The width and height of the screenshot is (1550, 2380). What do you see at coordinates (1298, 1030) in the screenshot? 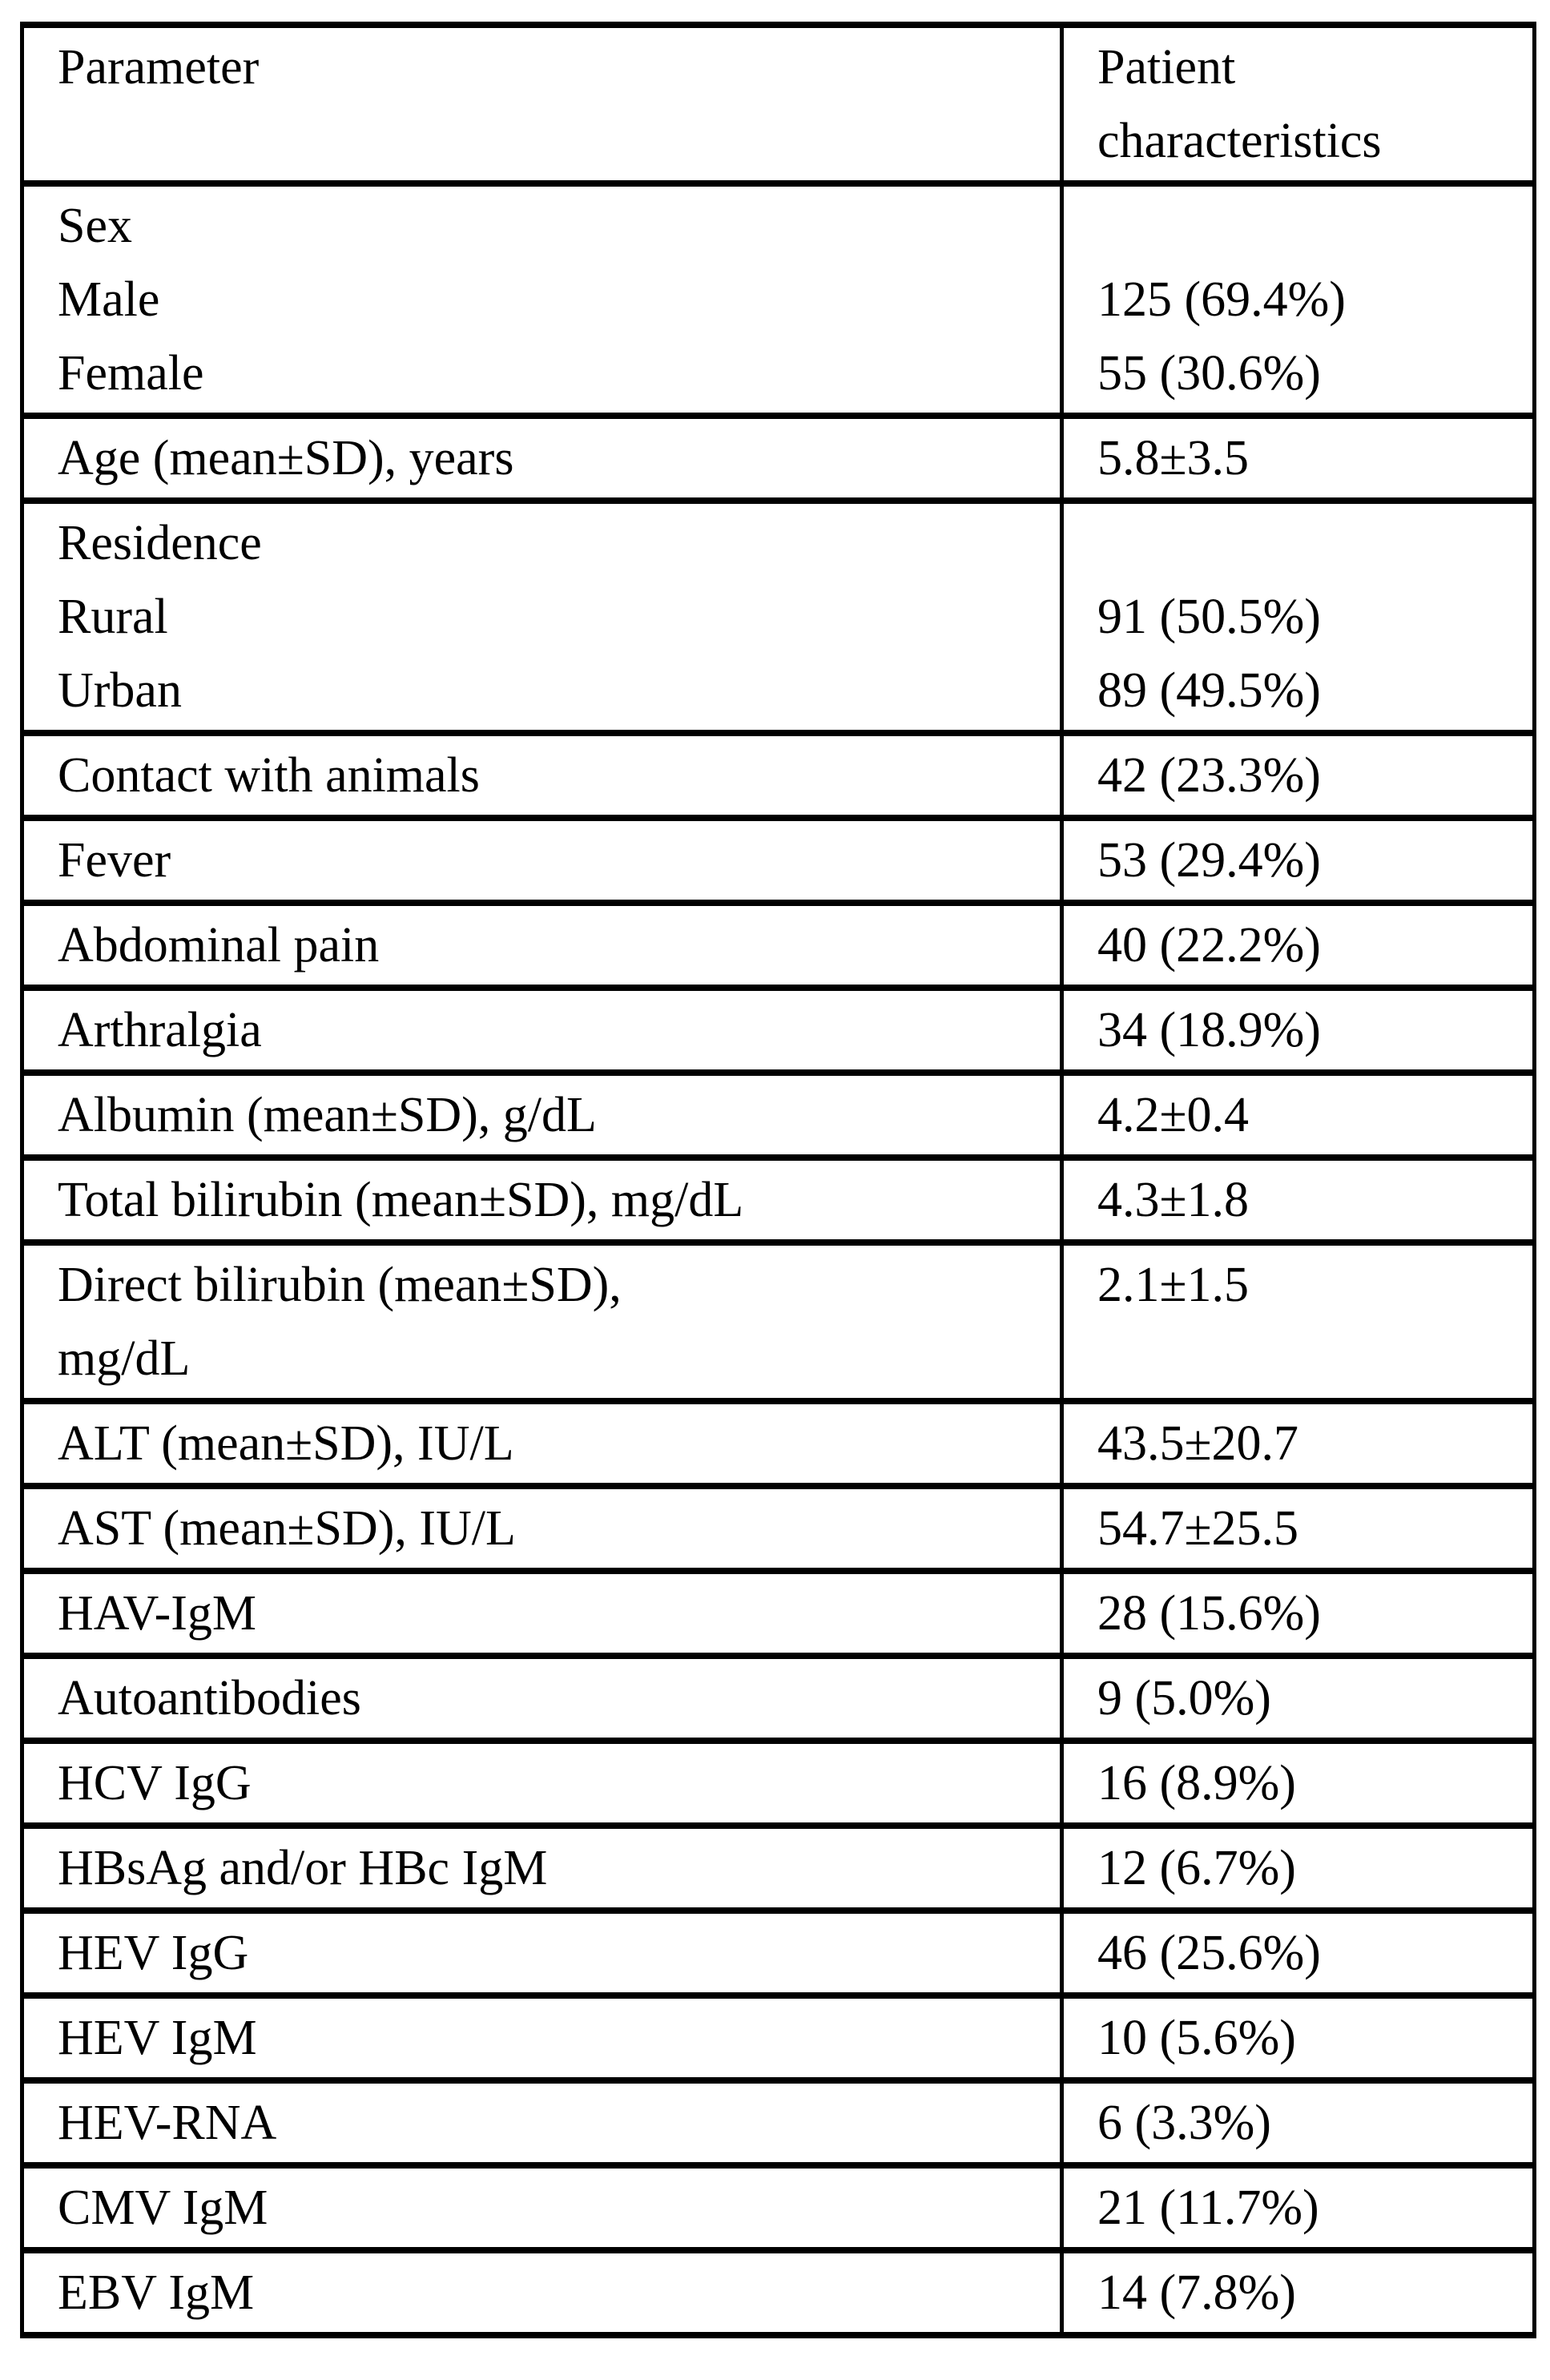
I see `value-cell: 34 (18.9%)` at bounding box center [1298, 1030].